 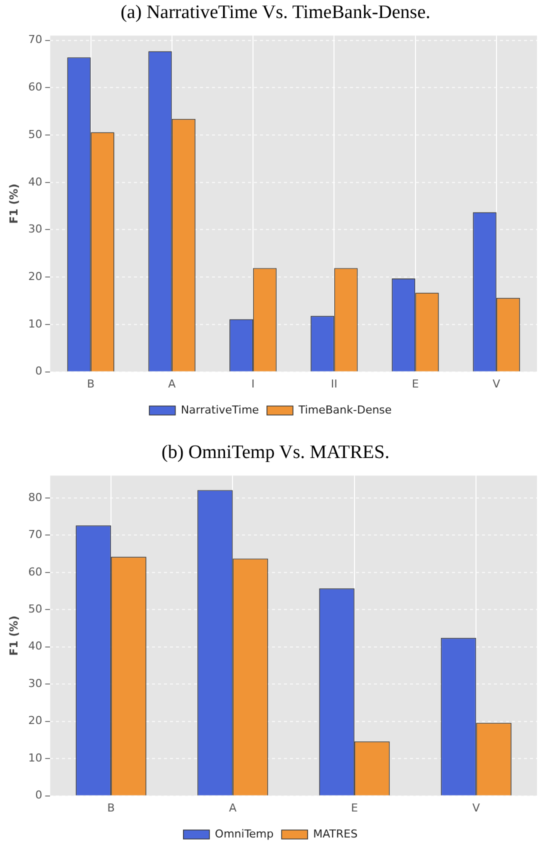 What do you see at coordinates (253, 383) in the screenshot?
I see `x-tick-label: I` at bounding box center [253, 383].